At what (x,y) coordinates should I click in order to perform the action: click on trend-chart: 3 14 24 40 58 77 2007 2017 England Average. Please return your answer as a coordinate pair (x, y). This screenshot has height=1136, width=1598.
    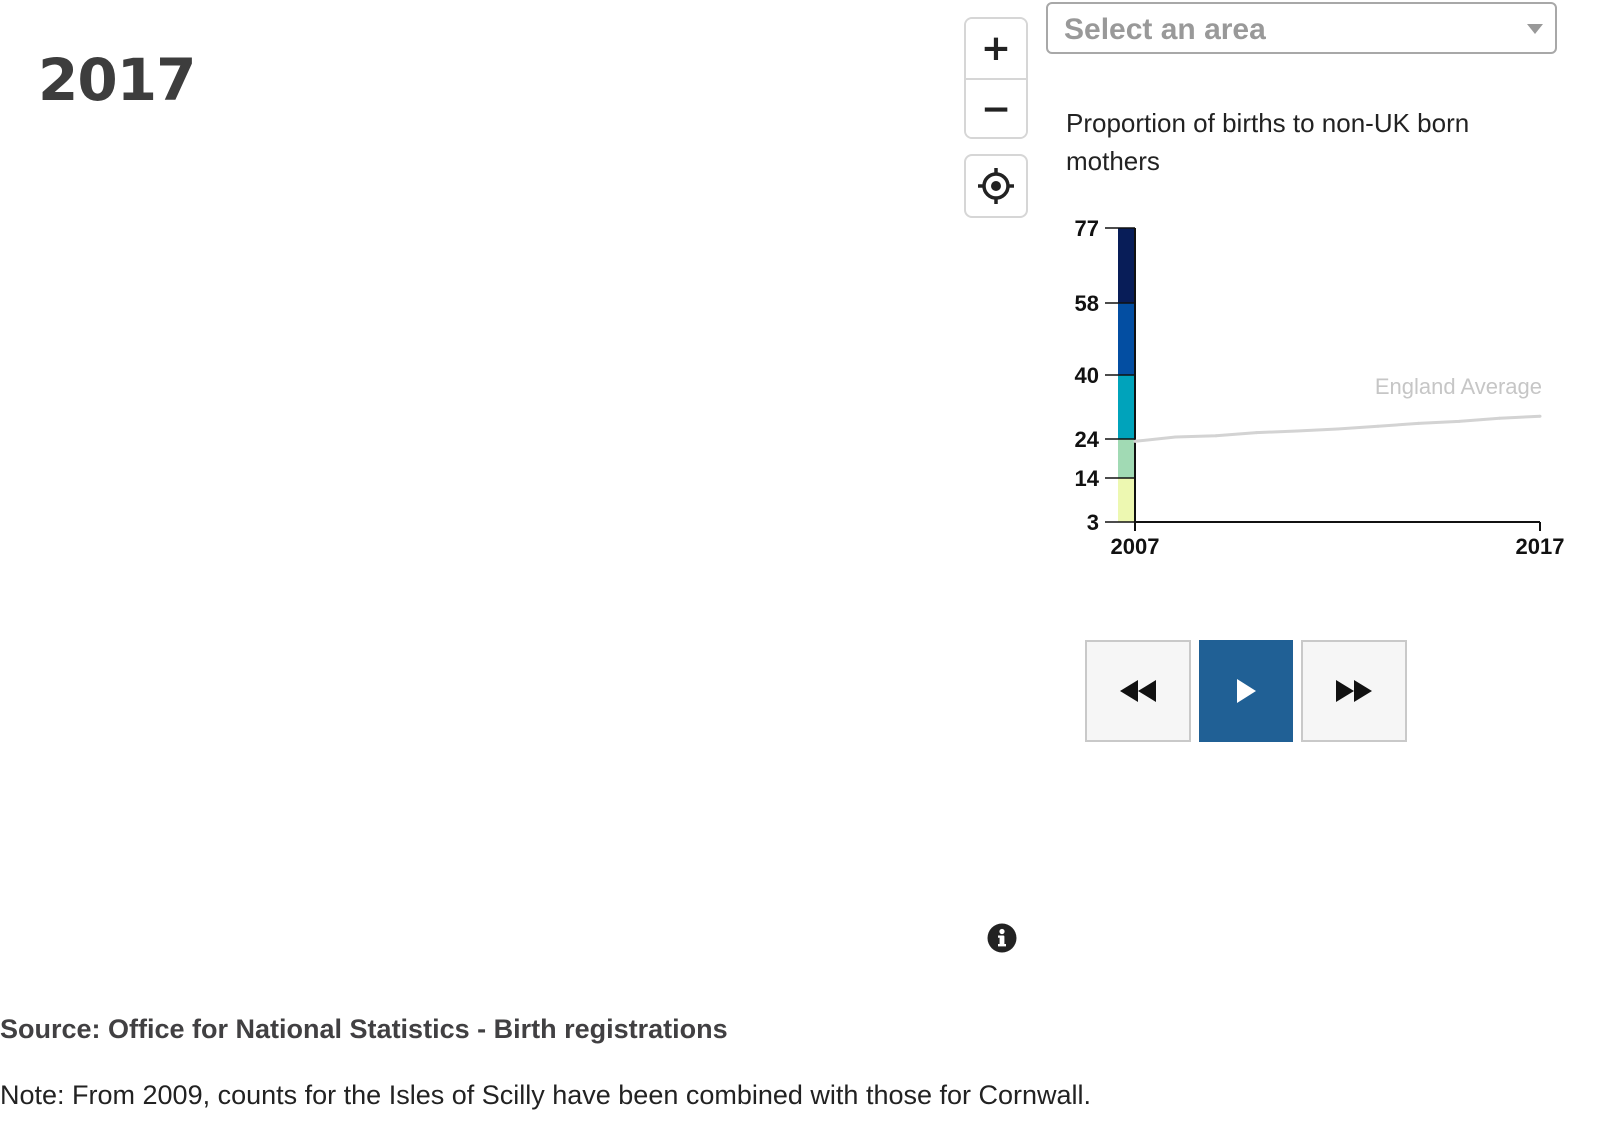
    Looking at the image, I should click on (1320, 387).